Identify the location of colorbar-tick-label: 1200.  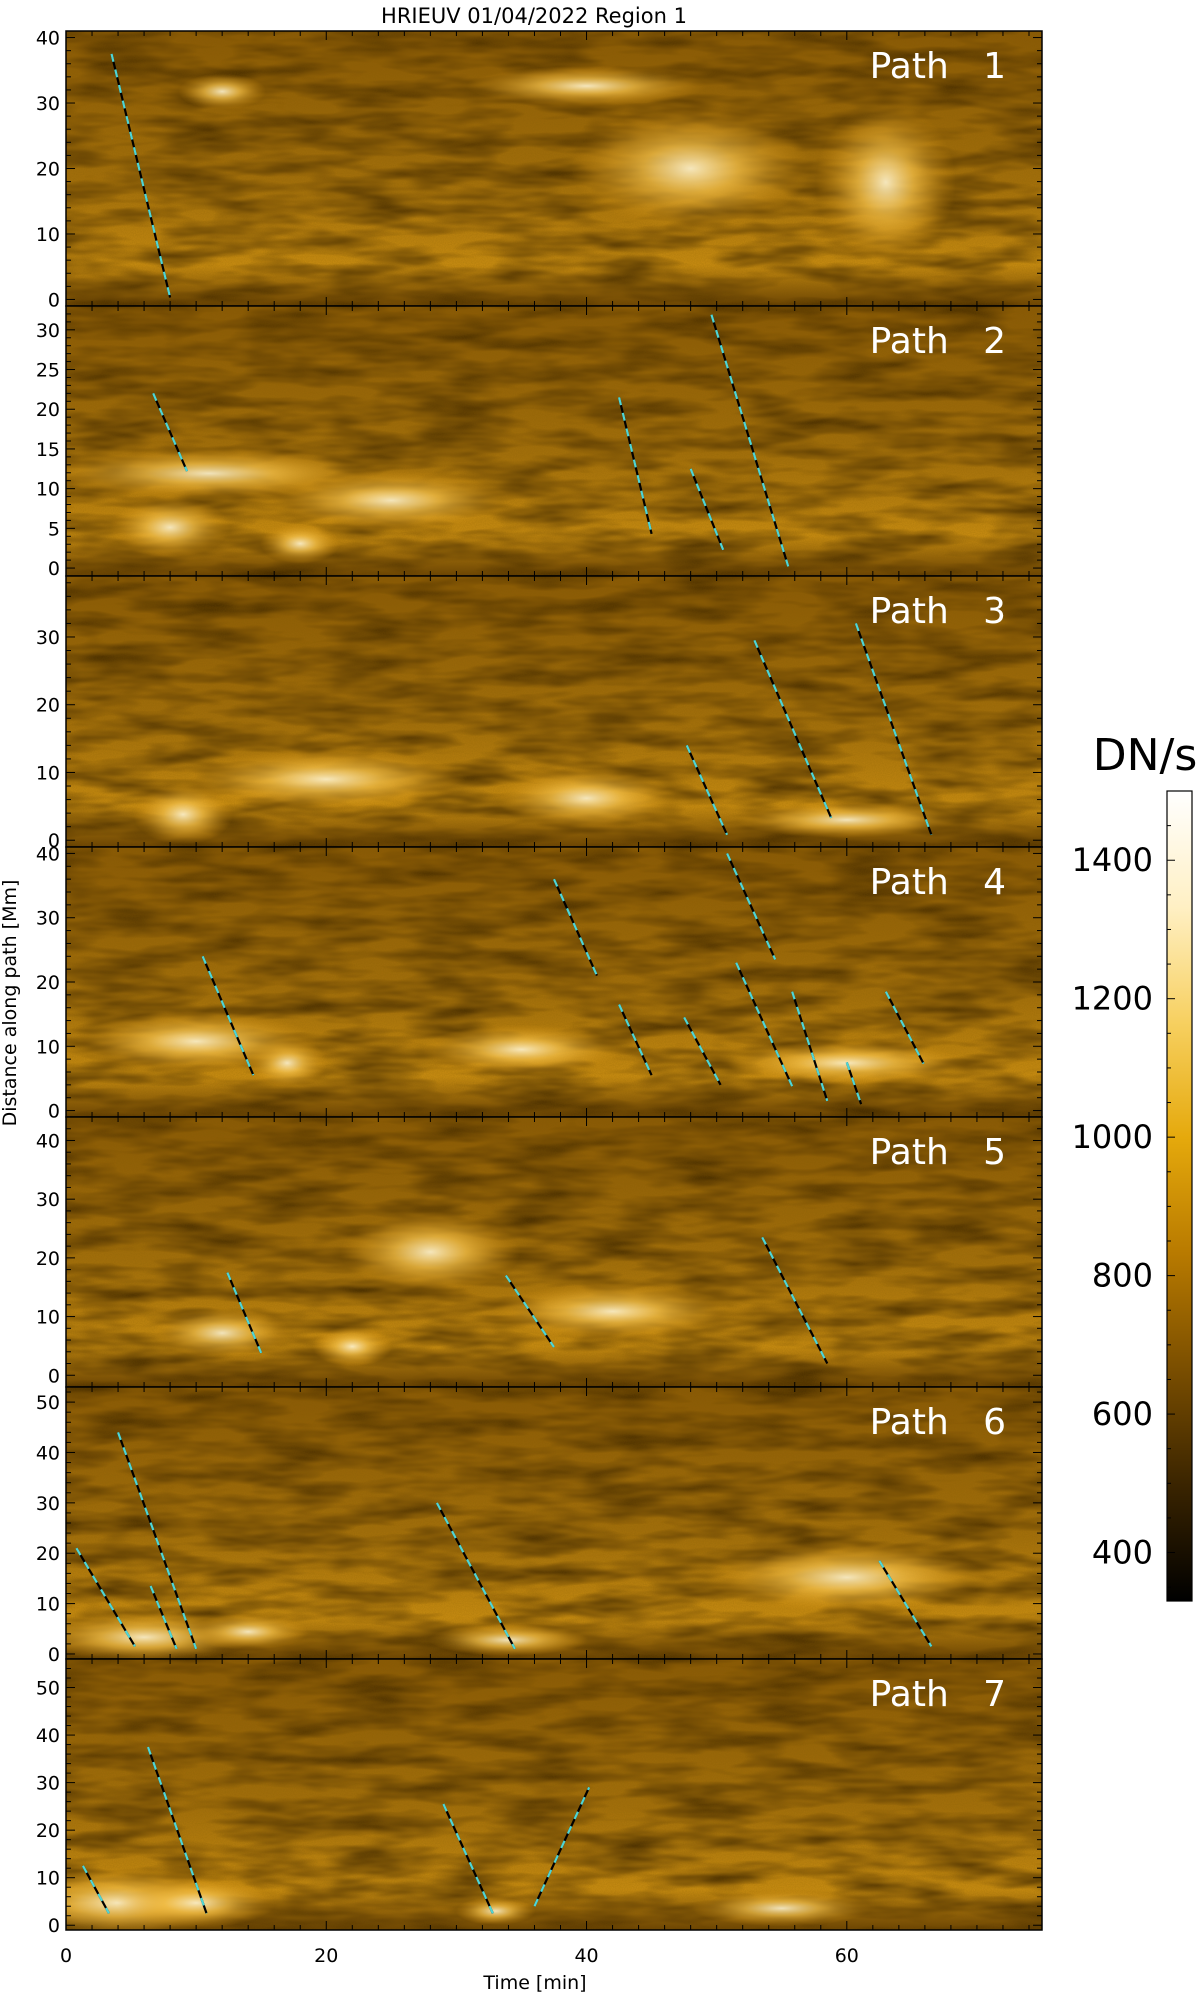
(1112, 999).